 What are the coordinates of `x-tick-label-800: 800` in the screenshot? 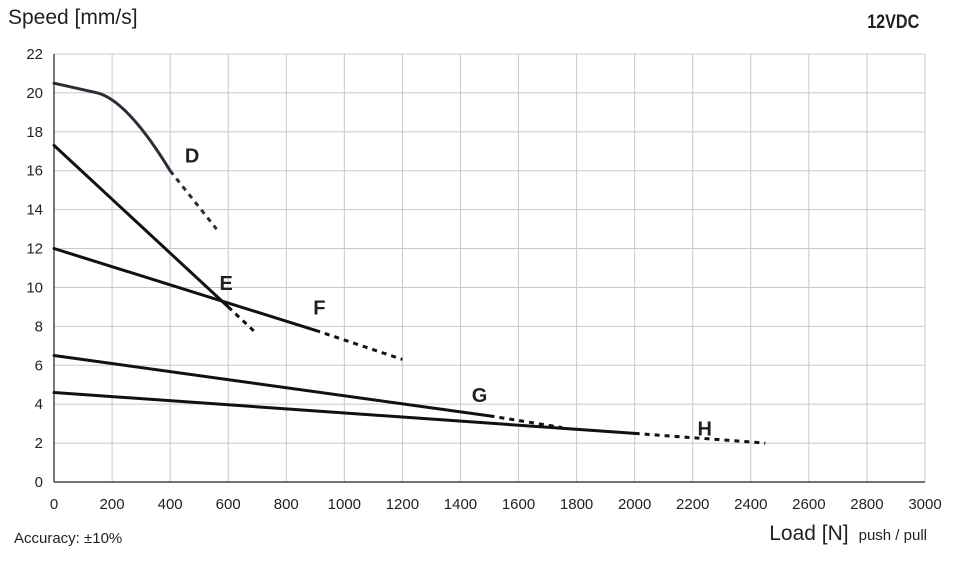 It's located at (286, 504).